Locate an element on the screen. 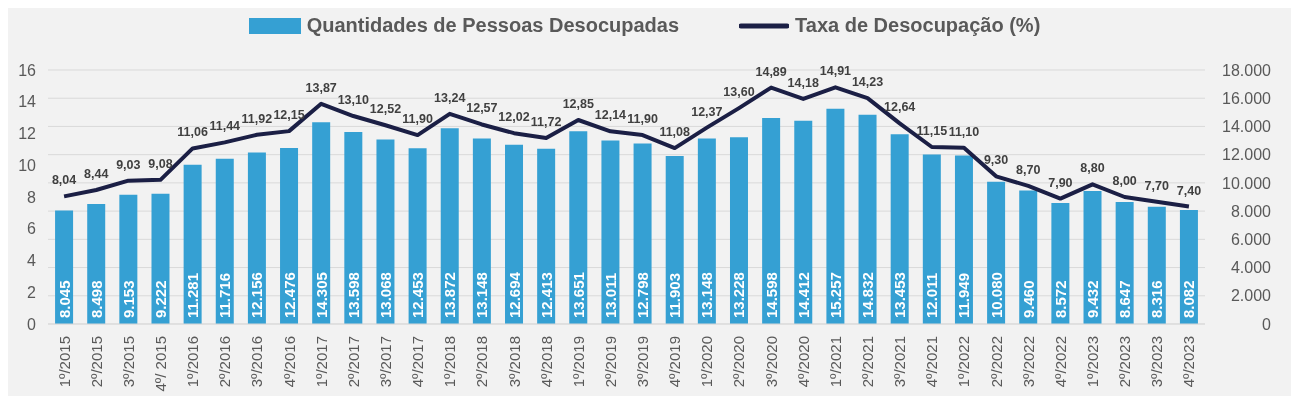 The height and width of the screenshot is (404, 1299). y-tick-label: 12 is located at coordinates (27, 133).